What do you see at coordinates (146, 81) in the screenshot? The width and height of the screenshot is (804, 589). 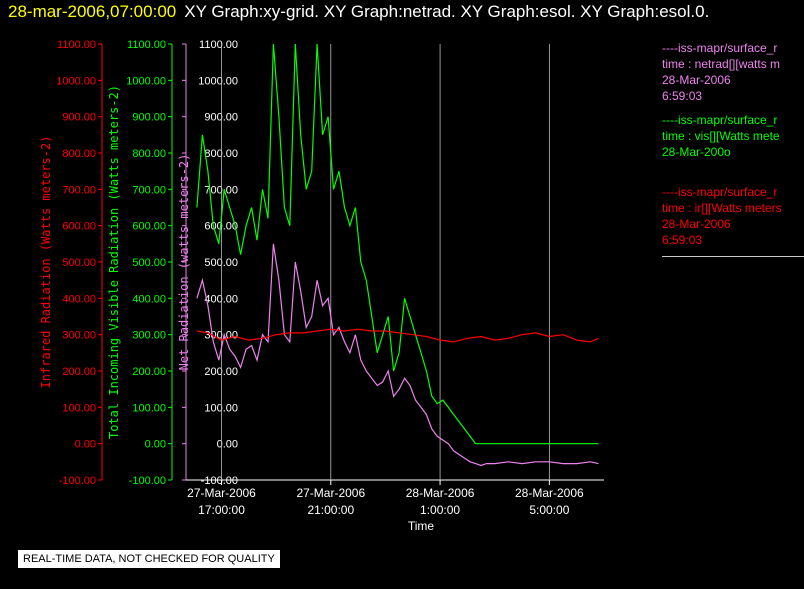 I see `y-tick-label-1-1: 1000.00` at bounding box center [146, 81].